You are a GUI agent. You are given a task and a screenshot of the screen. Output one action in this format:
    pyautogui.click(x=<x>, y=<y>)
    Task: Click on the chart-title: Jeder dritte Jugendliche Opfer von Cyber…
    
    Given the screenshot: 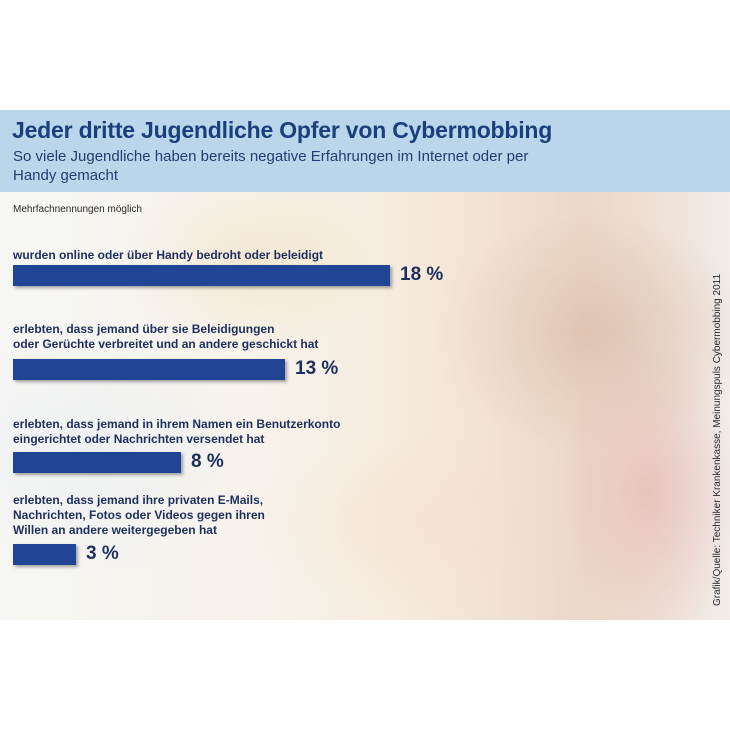 What is the action you would take?
    pyautogui.click(x=282, y=130)
    